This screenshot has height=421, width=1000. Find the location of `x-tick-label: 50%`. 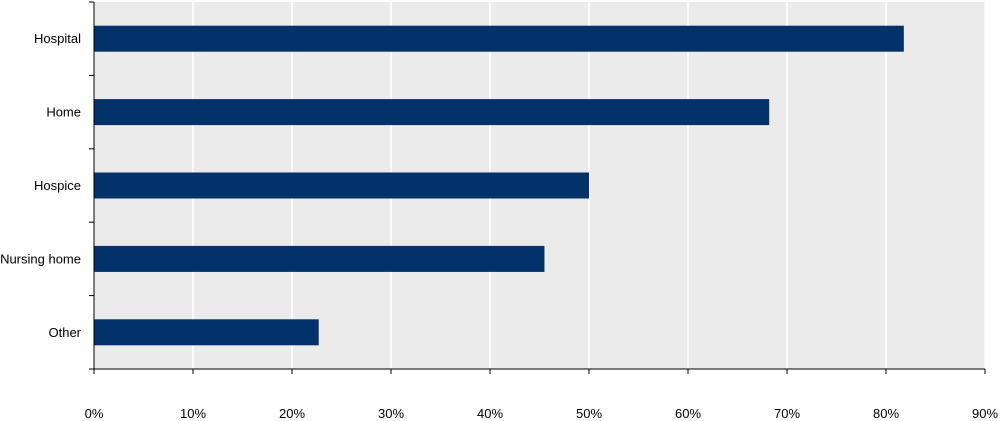

x-tick-label: 50% is located at coordinates (589, 413).